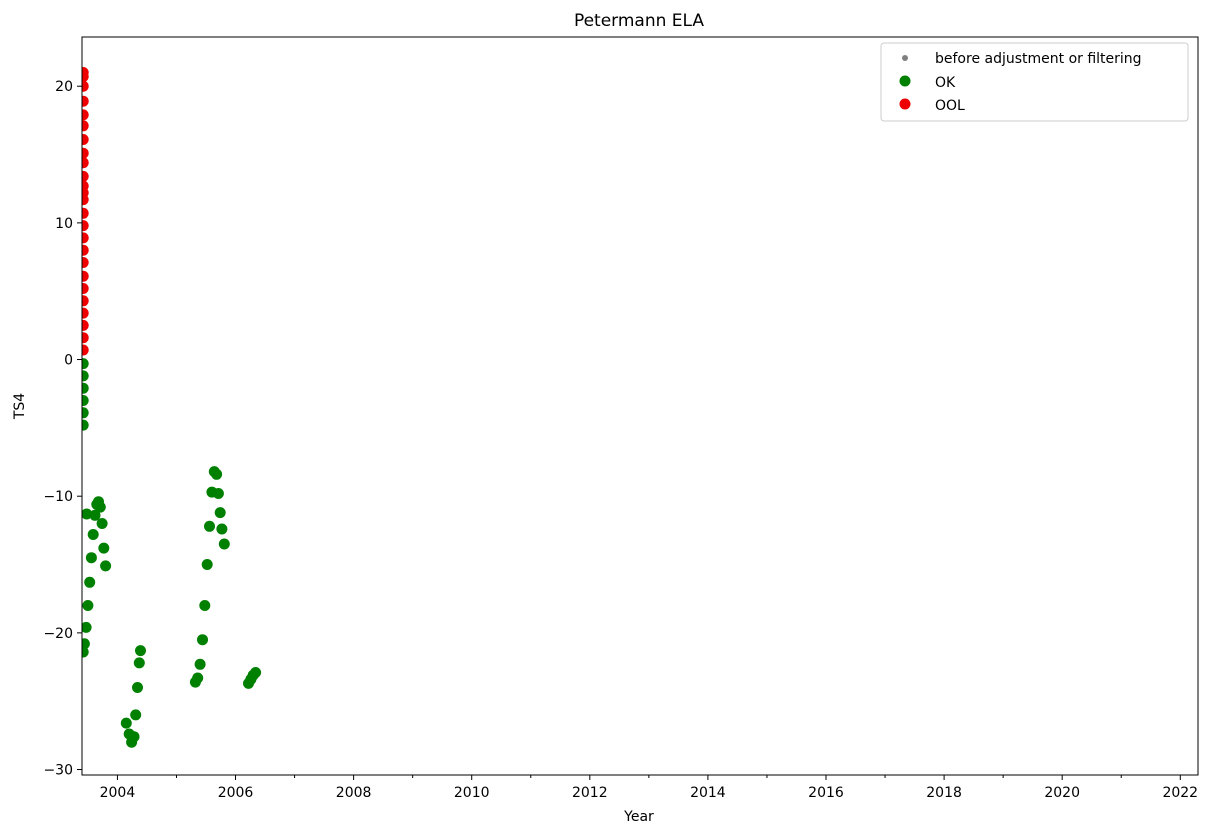  I want to click on x-tick-label: 2008, so click(354, 793).